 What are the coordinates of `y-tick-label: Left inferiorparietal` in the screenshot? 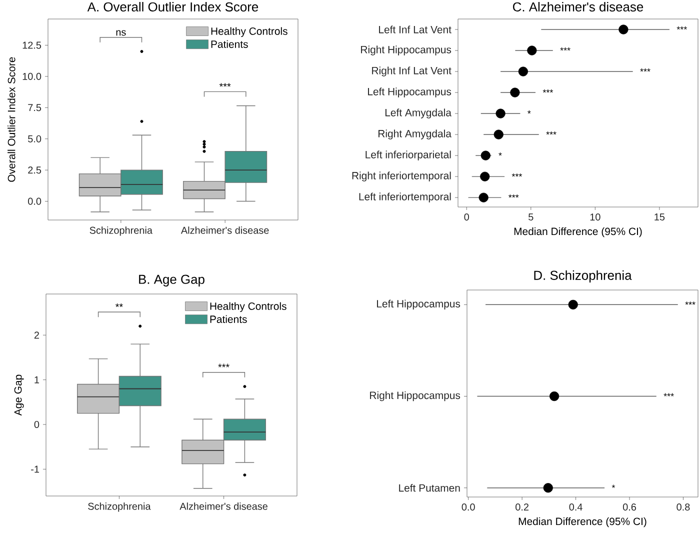 It's located at (408, 155).